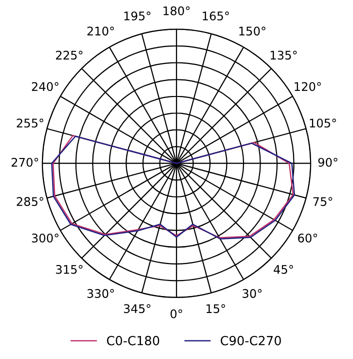 This screenshot has width=353, height=359. I want to click on spoke-label: 330°, so click(100, 293).